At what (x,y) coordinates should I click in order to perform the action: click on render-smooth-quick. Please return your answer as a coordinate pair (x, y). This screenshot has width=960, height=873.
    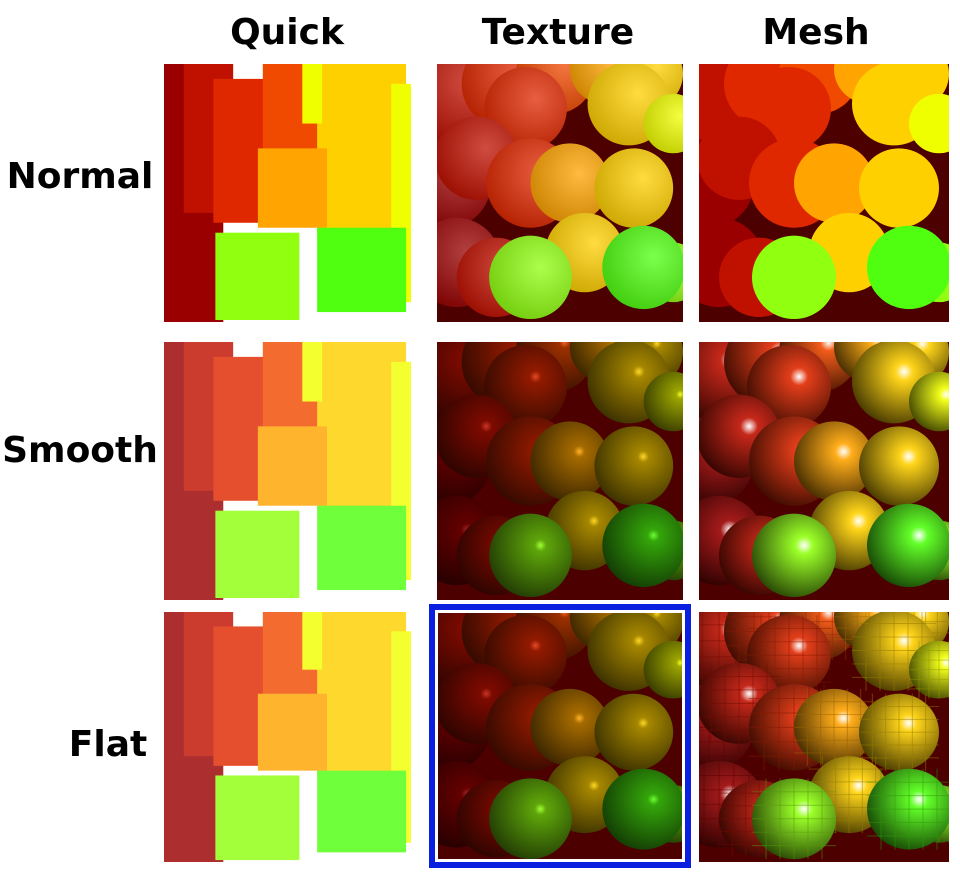
    Looking at the image, I should click on (287, 471).